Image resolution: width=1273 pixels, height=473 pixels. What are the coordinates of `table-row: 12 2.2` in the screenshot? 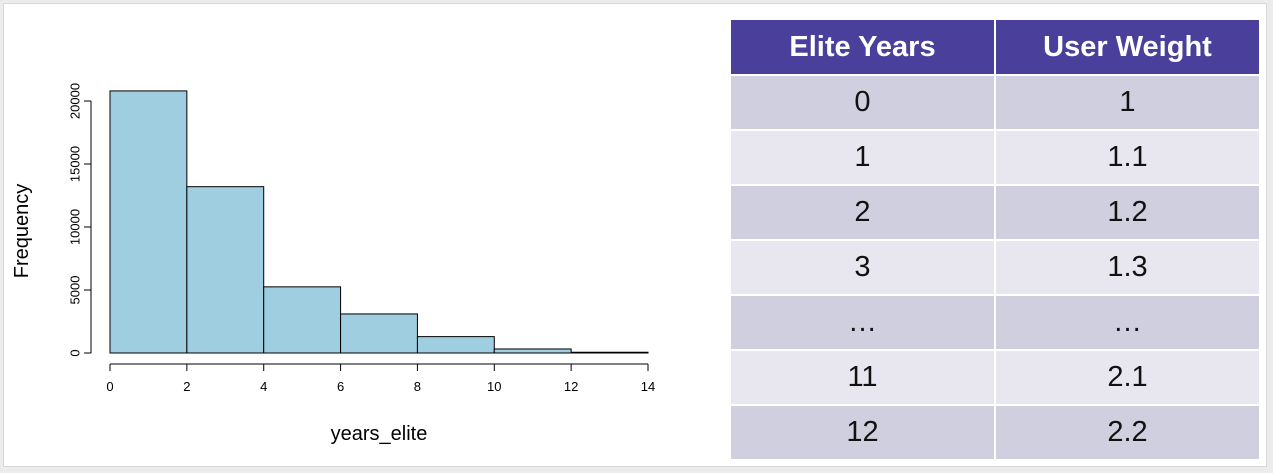 It's located at (995, 432).